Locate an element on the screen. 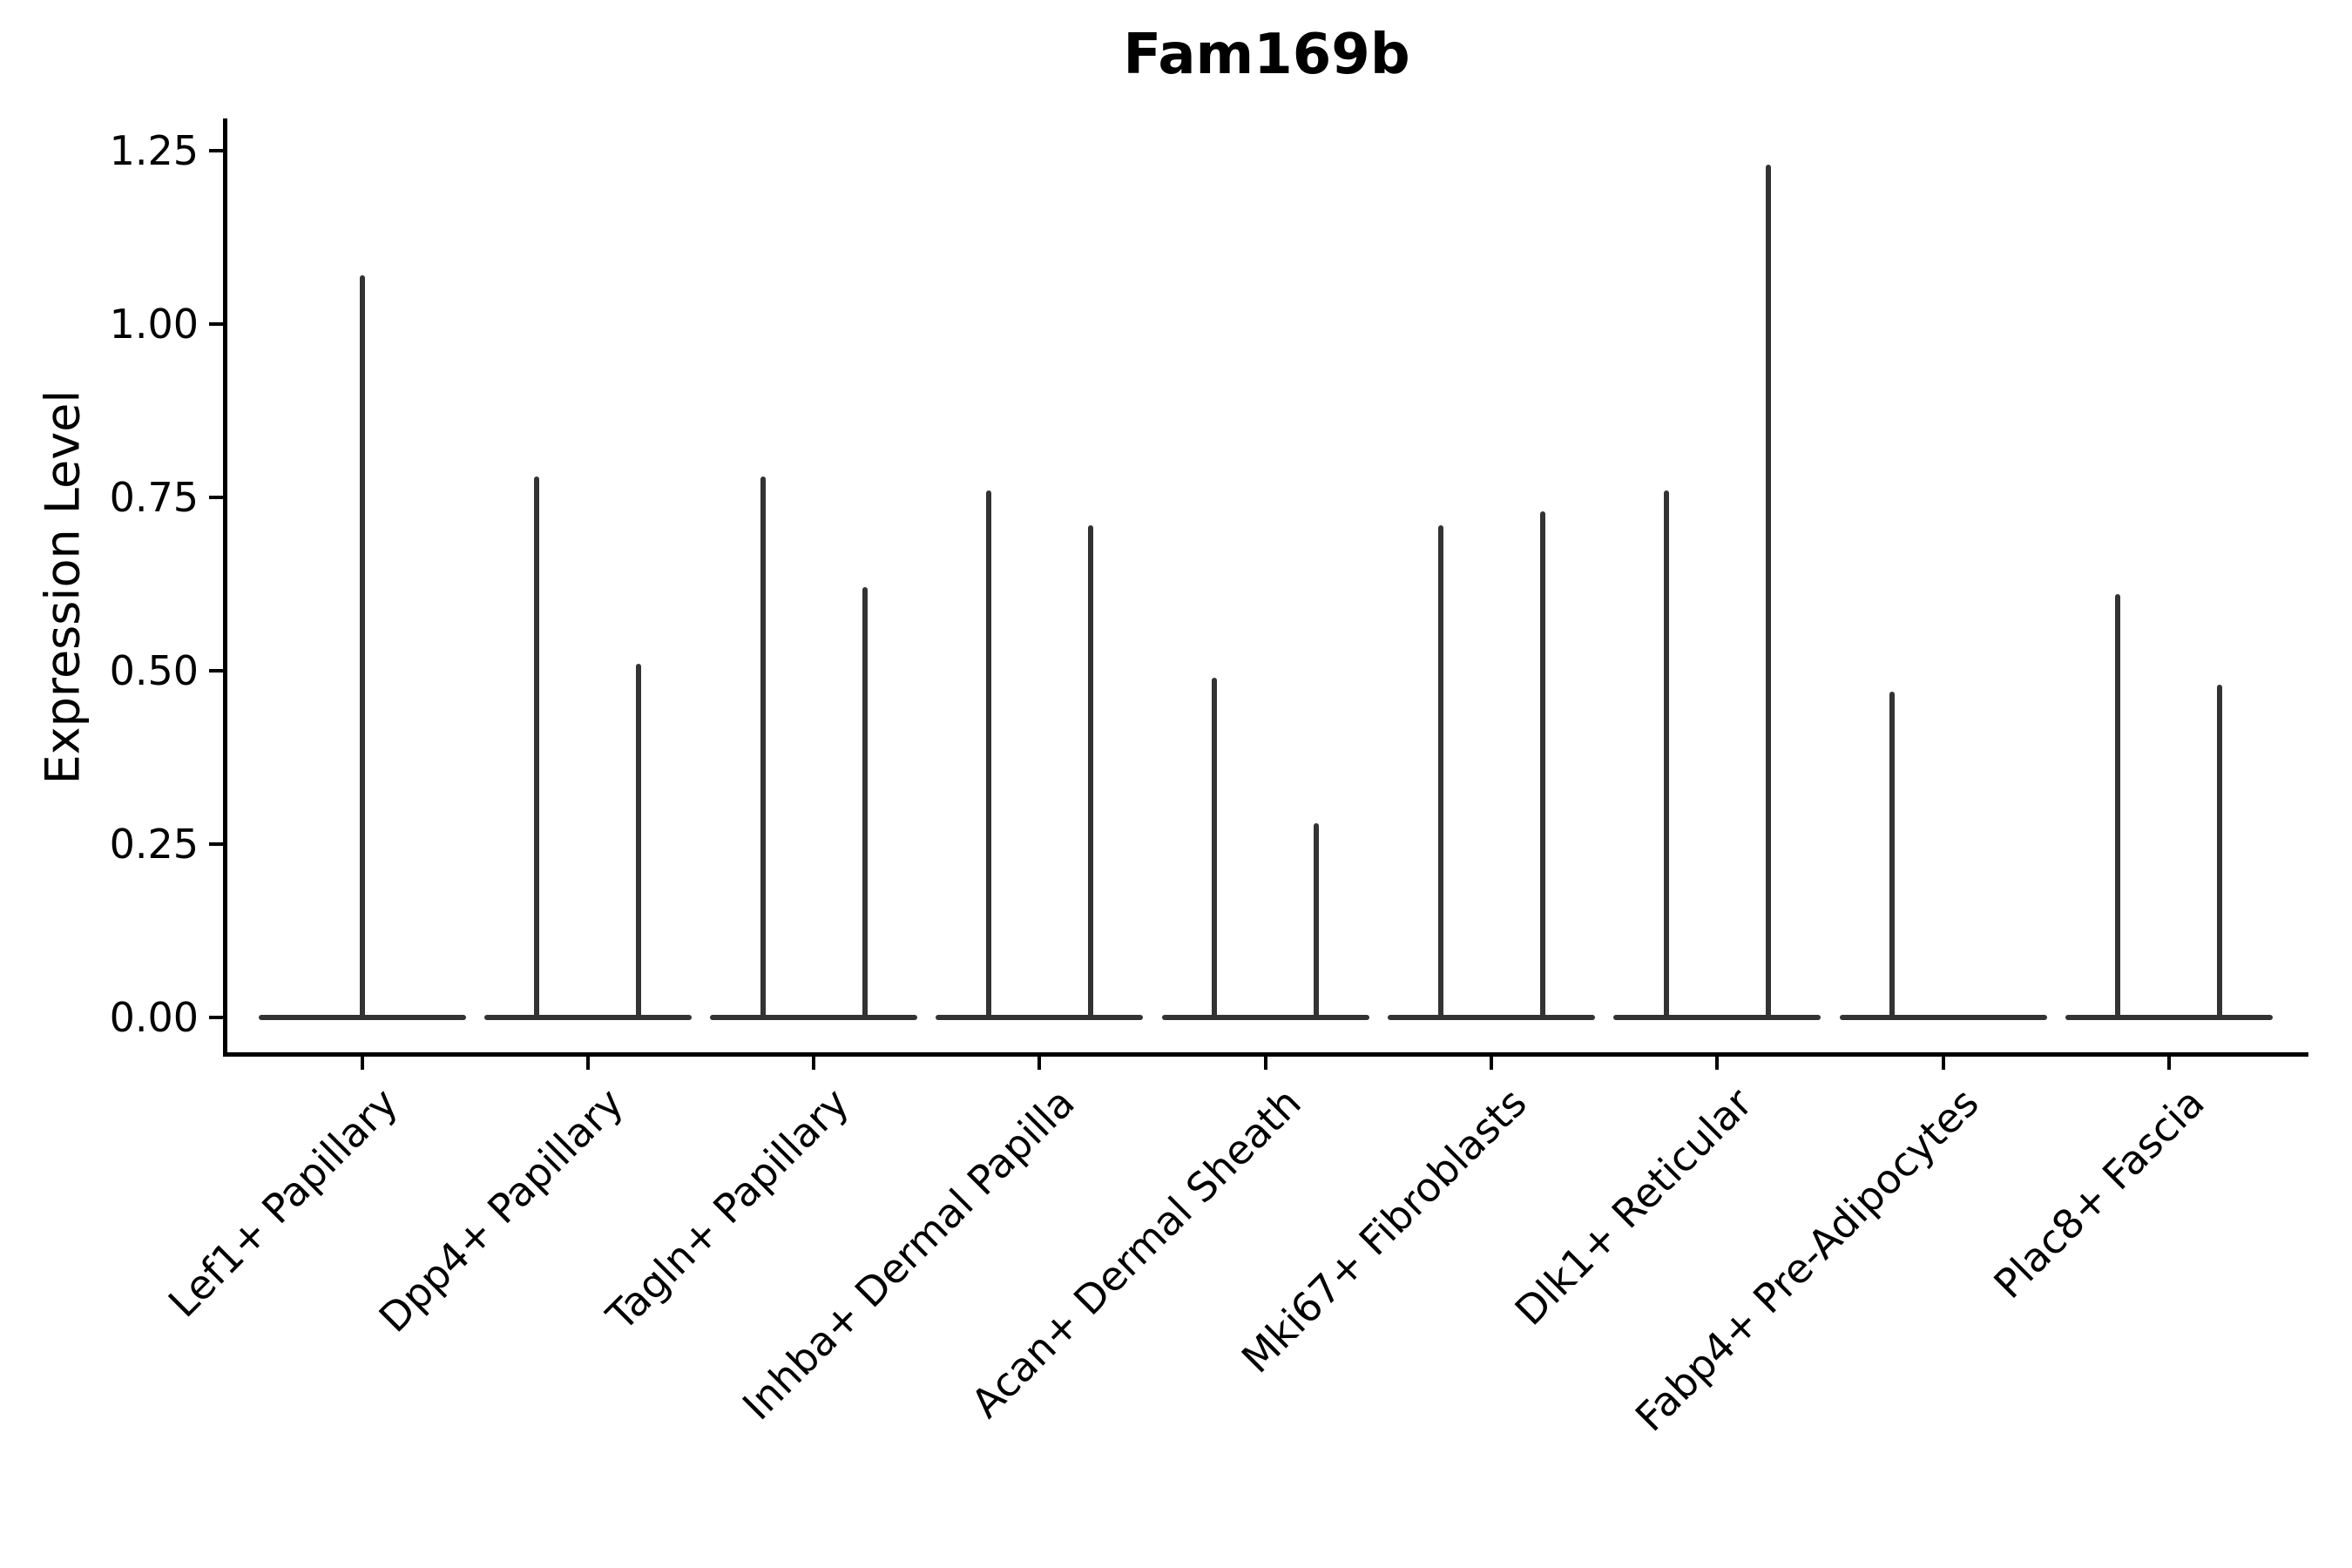 This screenshot has width=2352, height=1568. x-tick-label: Dpp4+ Papillary is located at coordinates (500, 1210).